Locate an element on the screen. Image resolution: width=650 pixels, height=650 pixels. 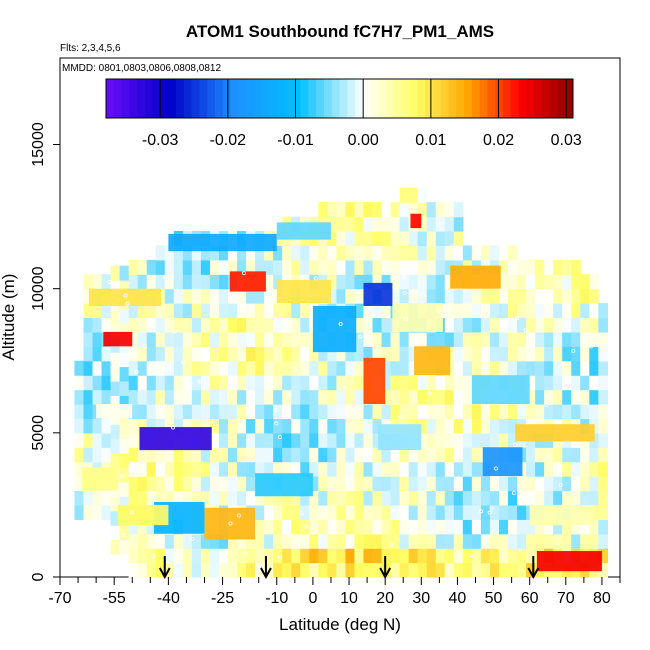
colorbar-tick-label: -0.02 is located at coordinates (228, 140).